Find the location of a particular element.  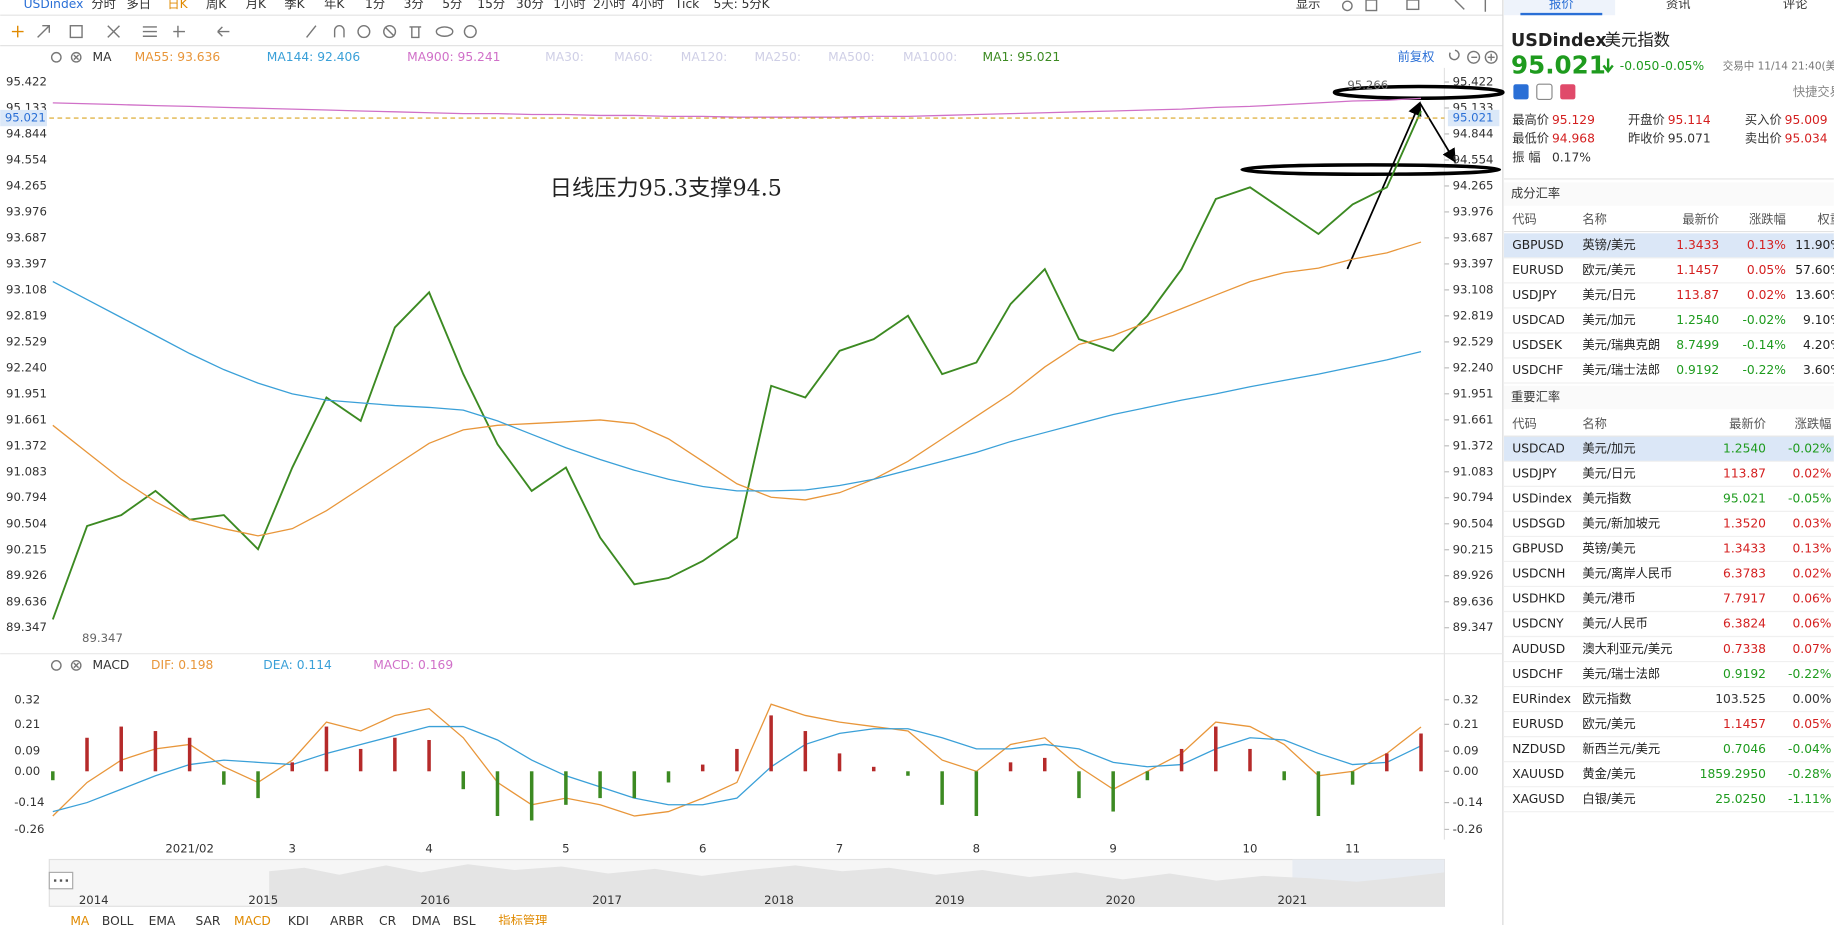

y-tick-label: 89.636 is located at coordinates (26, 601).